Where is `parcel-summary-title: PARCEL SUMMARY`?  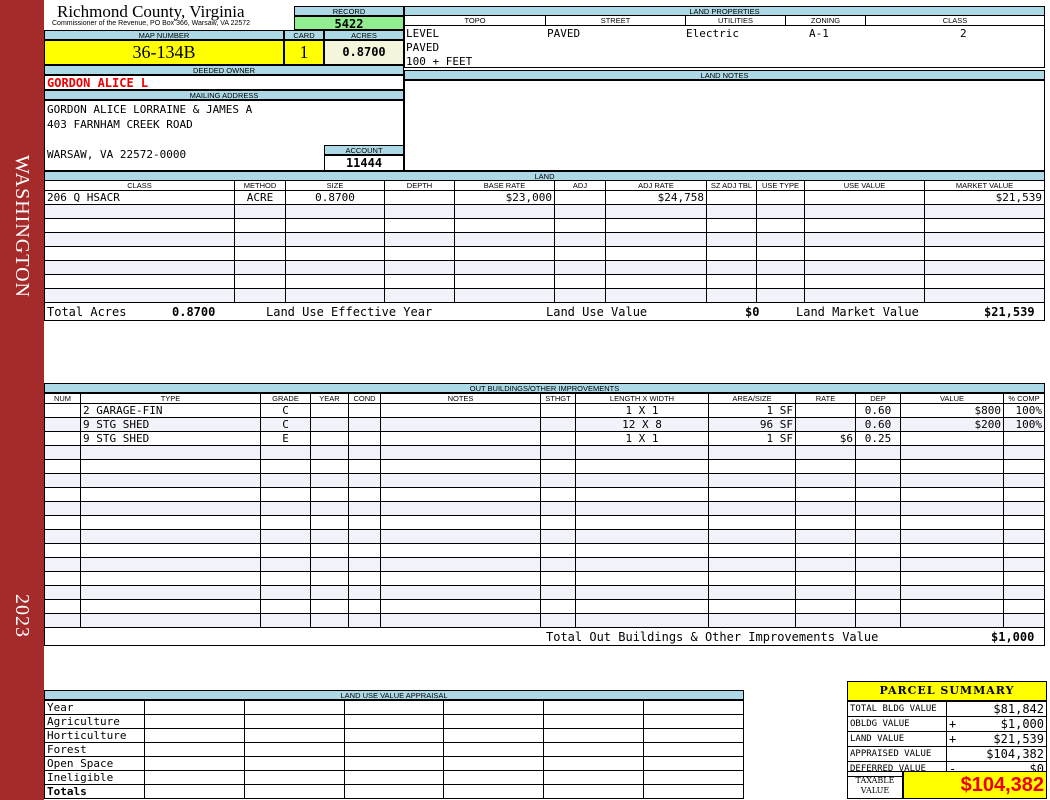 parcel-summary-title: PARCEL SUMMARY is located at coordinates (947, 691).